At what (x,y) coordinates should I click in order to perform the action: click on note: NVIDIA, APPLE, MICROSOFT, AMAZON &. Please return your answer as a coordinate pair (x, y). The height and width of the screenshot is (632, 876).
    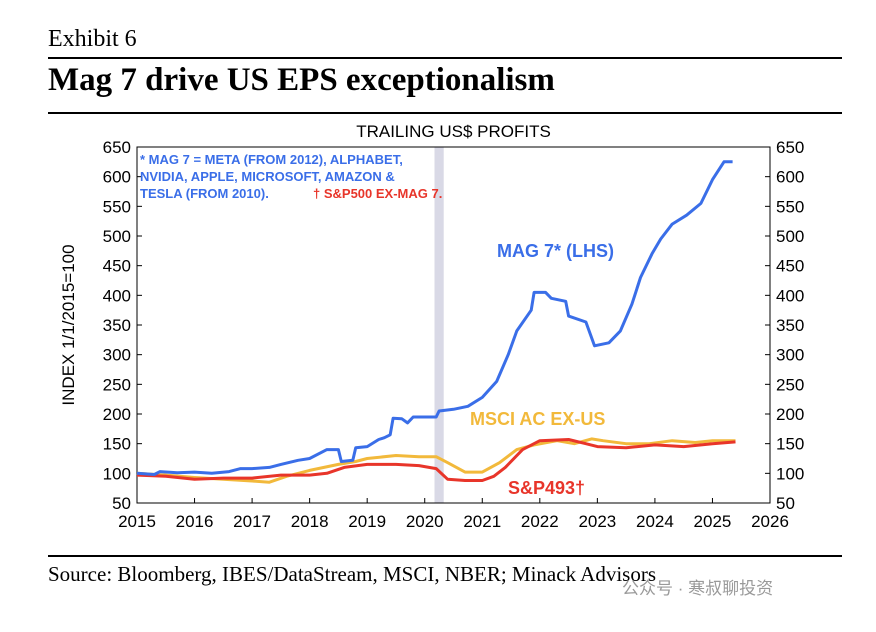
    Looking at the image, I should click on (267, 176).